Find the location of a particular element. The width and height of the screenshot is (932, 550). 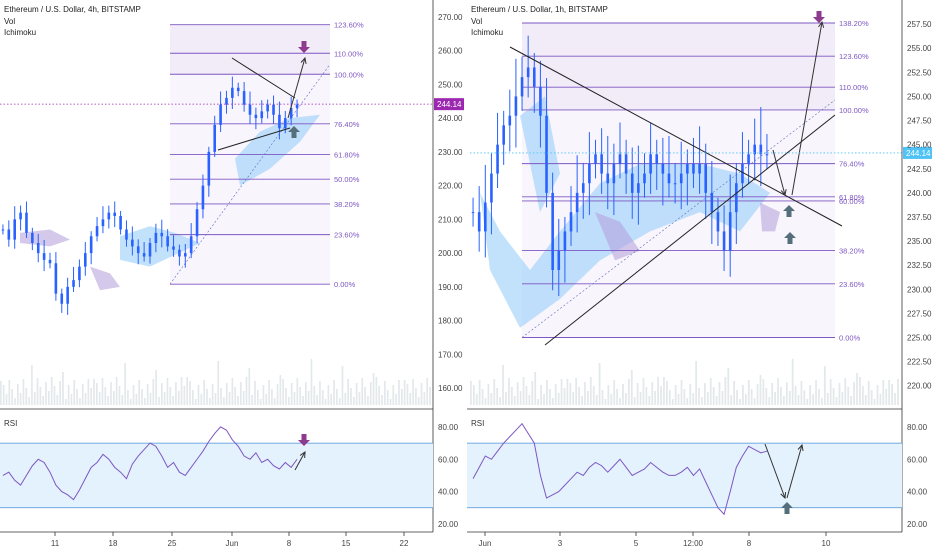

price-axis-label: 240.00 is located at coordinates (919, 193).